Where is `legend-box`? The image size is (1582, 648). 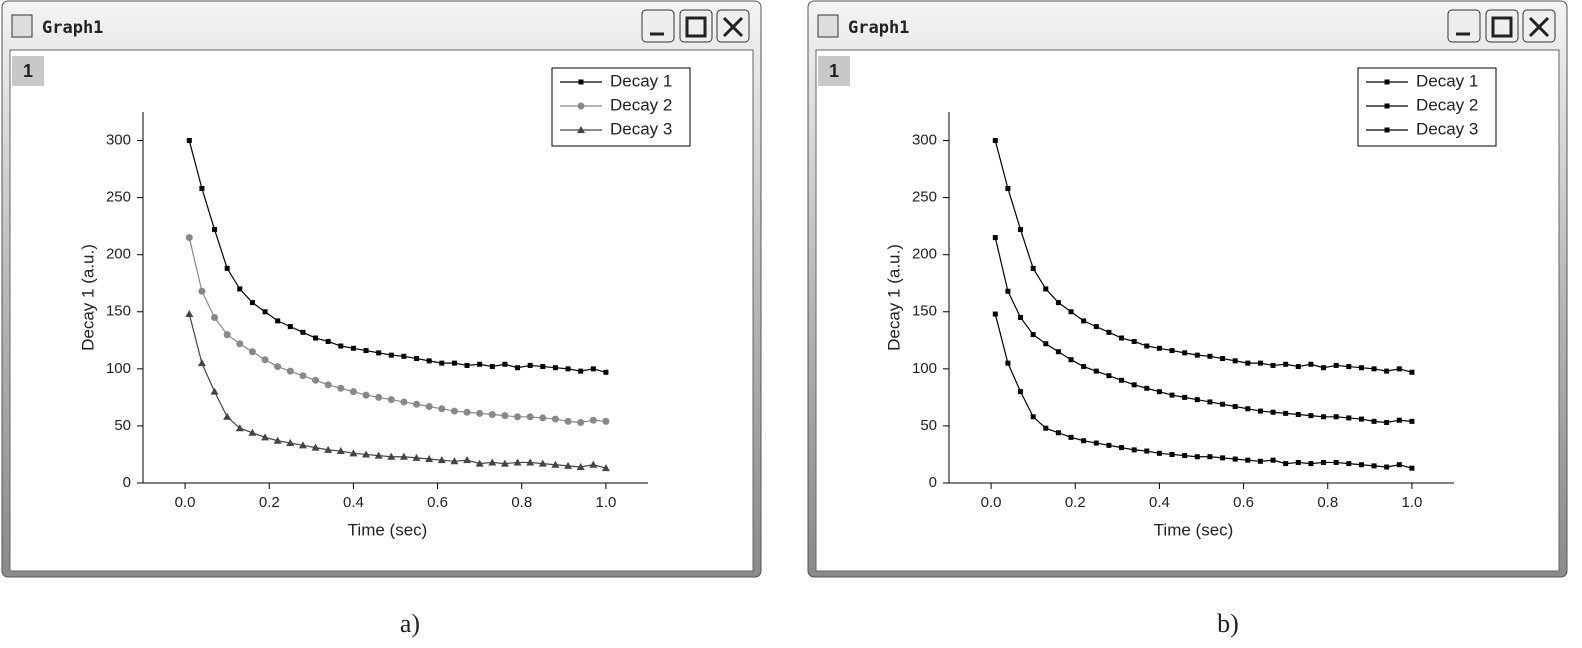 legend-box is located at coordinates (1427, 107).